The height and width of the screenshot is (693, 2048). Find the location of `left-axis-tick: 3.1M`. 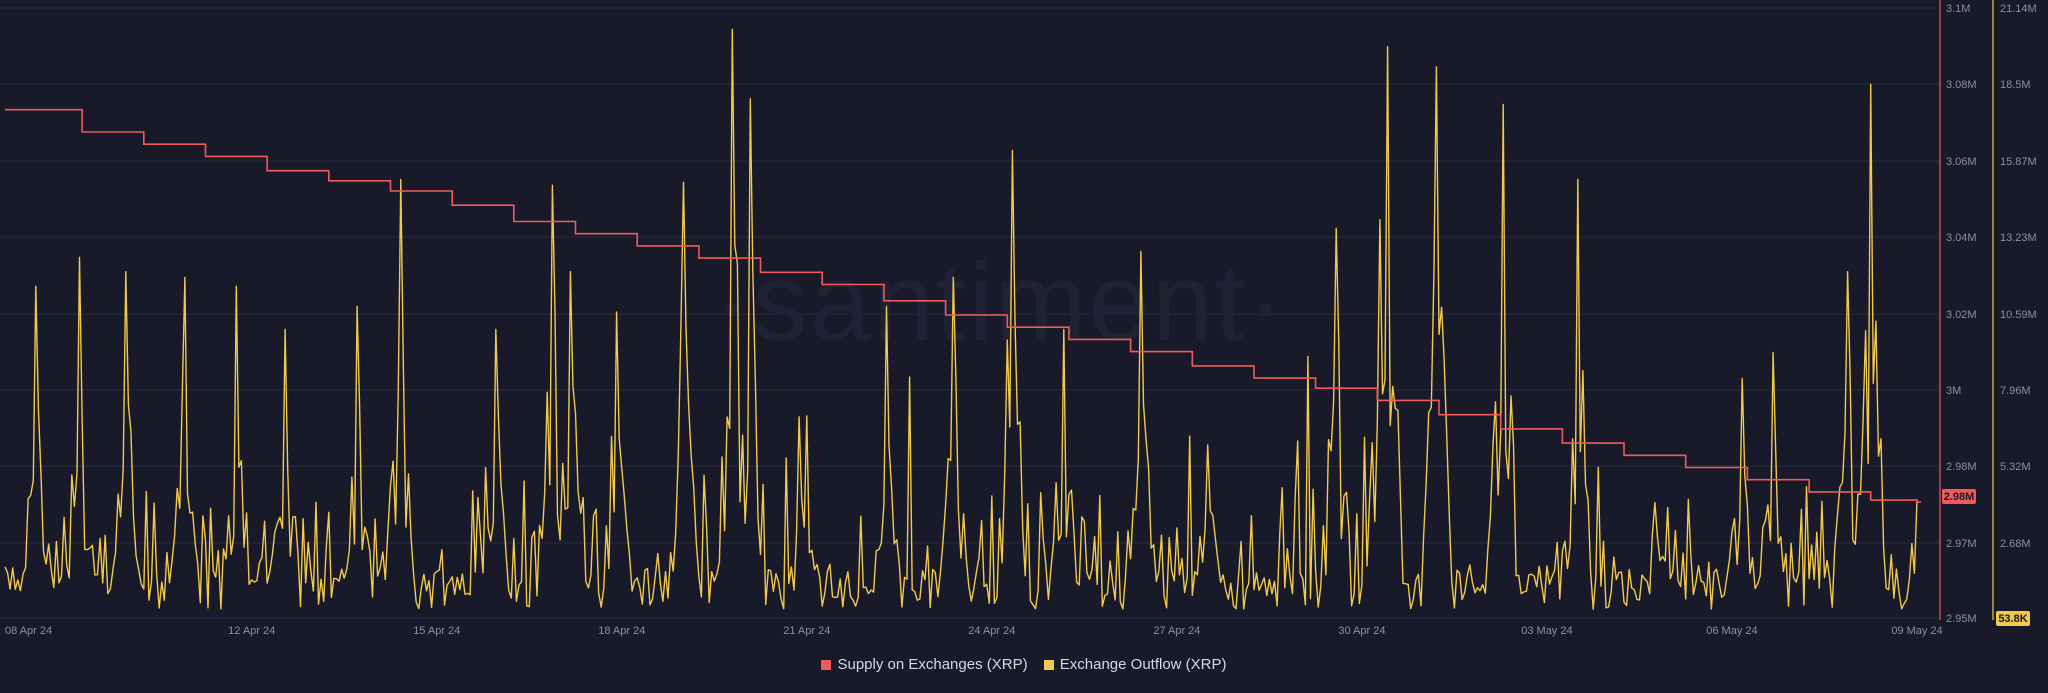

left-axis-tick: 3.1M is located at coordinates (1958, 9).